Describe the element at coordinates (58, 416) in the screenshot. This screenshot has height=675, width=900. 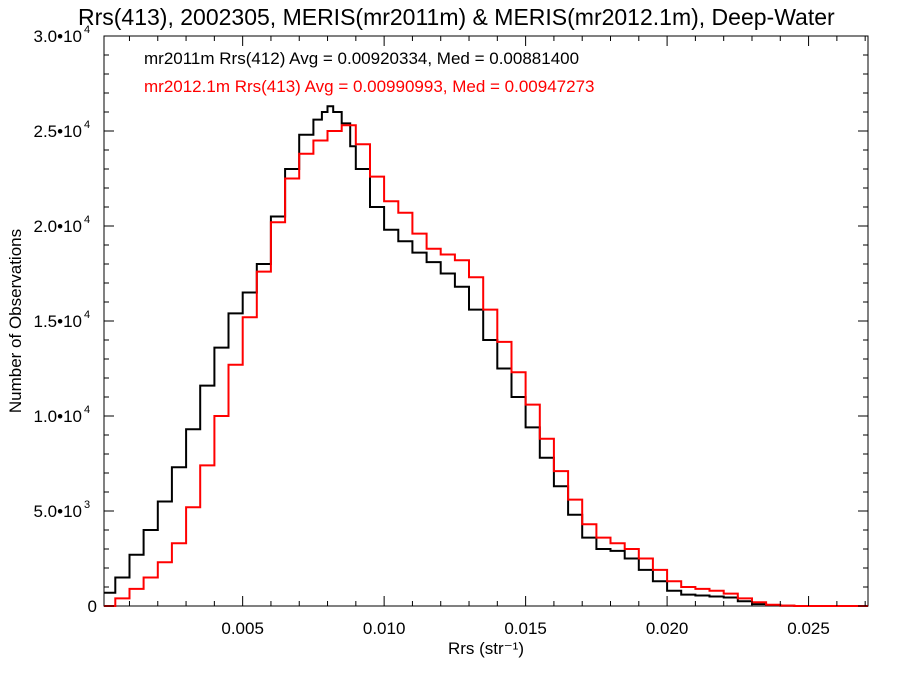
I see `y-tick-label: 1.0•10` at that location.